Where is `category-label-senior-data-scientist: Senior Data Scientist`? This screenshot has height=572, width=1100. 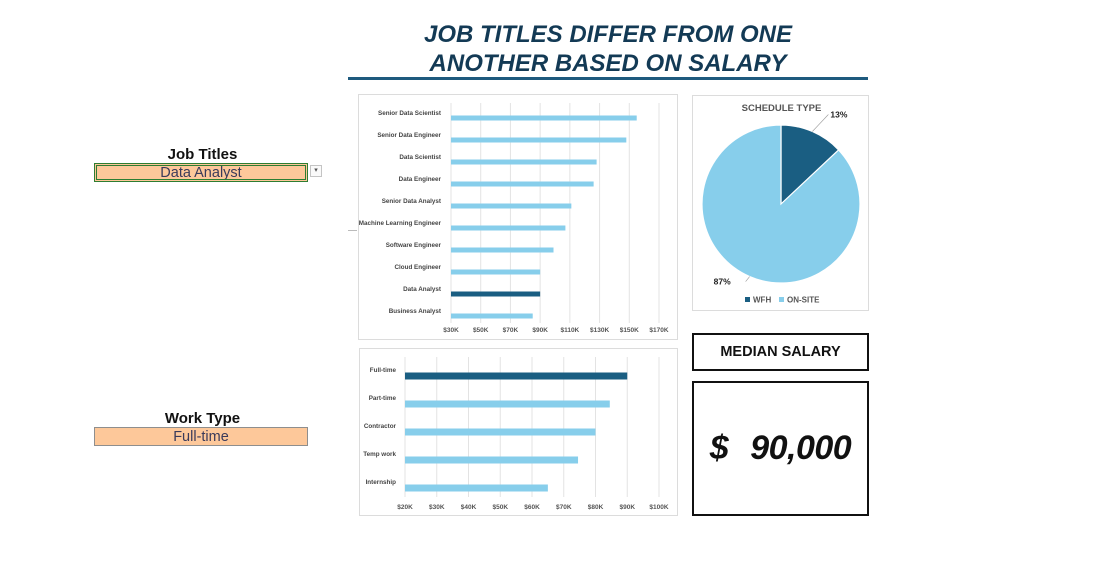 category-label-senior-data-scientist: Senior Data Scientist is located at coordinates (410, 113).